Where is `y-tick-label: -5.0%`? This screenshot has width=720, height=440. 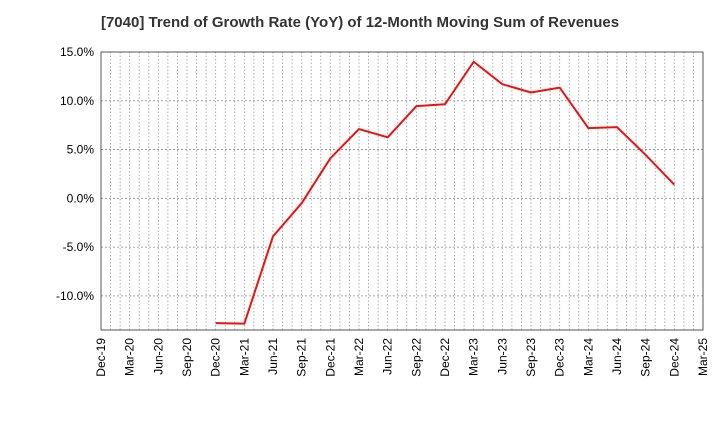
y-tick-label: -5.0% is located at coordinates (79, 247).